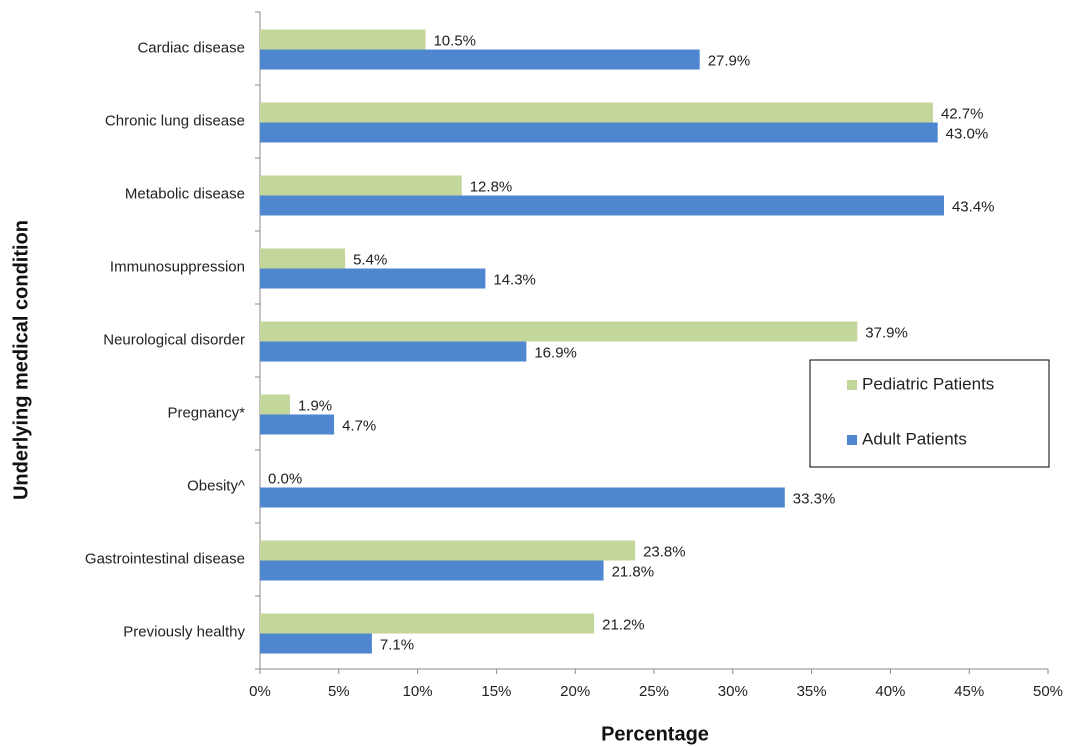 This screenshot has width=1069, height=747. Describe the element at coordinates (914, 438) in the screenshot. I see `legend-label: Adult Patients` at that location.